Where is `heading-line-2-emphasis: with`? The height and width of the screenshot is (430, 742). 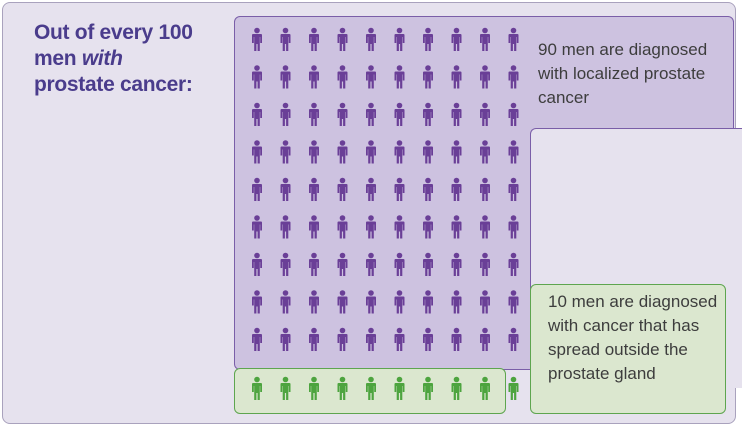 heading-line-2-emphasis: with is located at coordinates (102, 58).